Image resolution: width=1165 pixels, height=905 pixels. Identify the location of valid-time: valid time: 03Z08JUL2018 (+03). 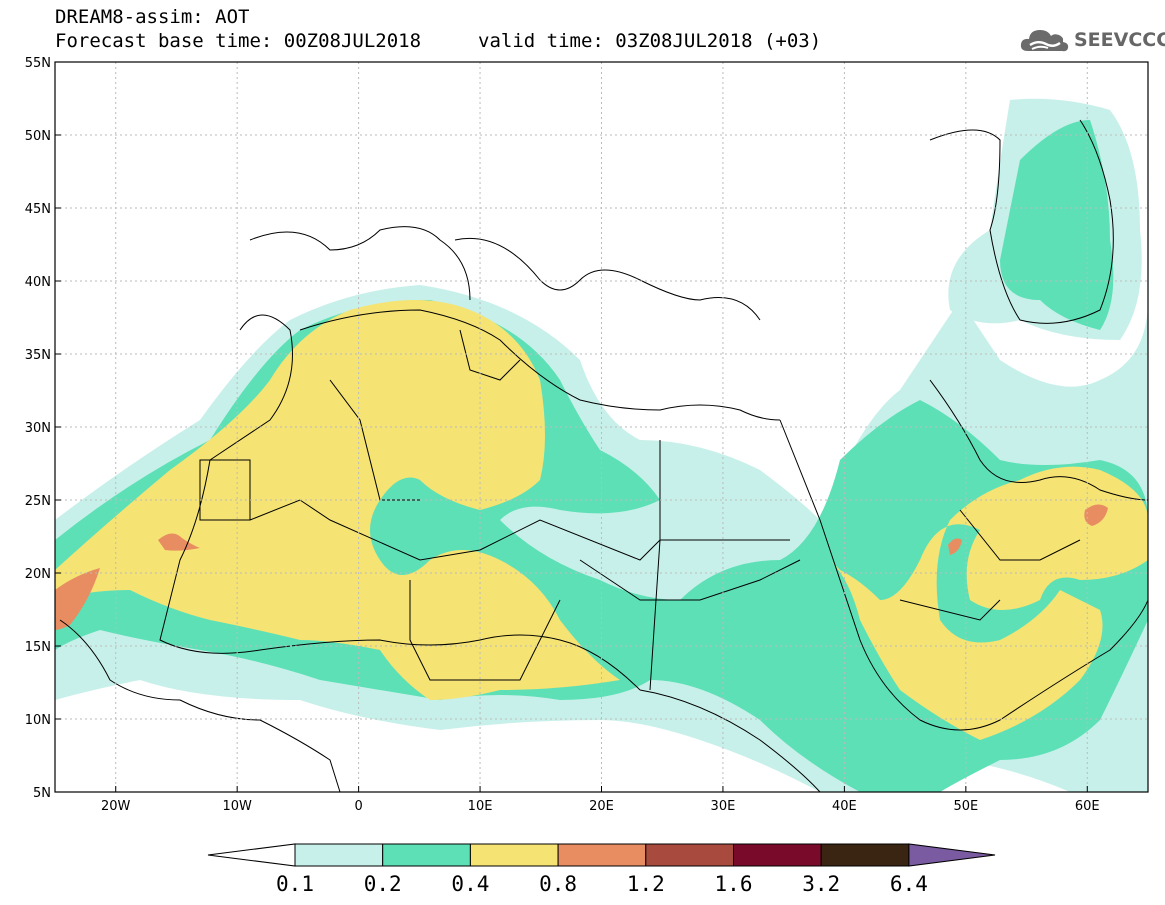
(650, 41).